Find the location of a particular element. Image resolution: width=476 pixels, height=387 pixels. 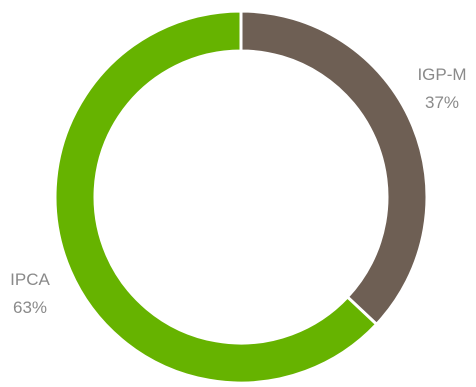

slice-label-igpm: IGP-M is located at coordinates (441, 74).